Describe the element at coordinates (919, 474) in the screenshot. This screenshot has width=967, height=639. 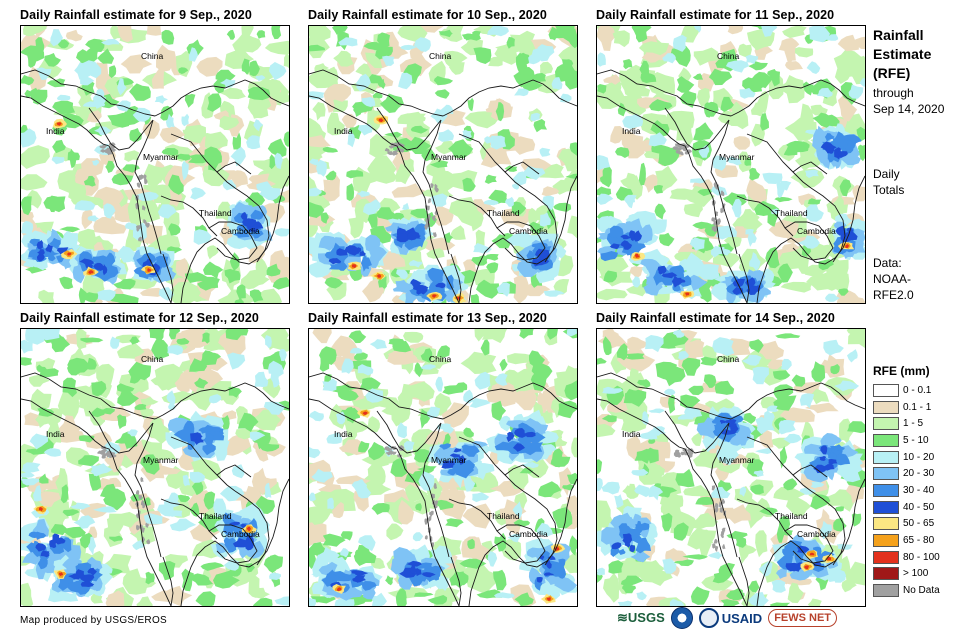
I see `legend-label: 20 - 30` at that location.